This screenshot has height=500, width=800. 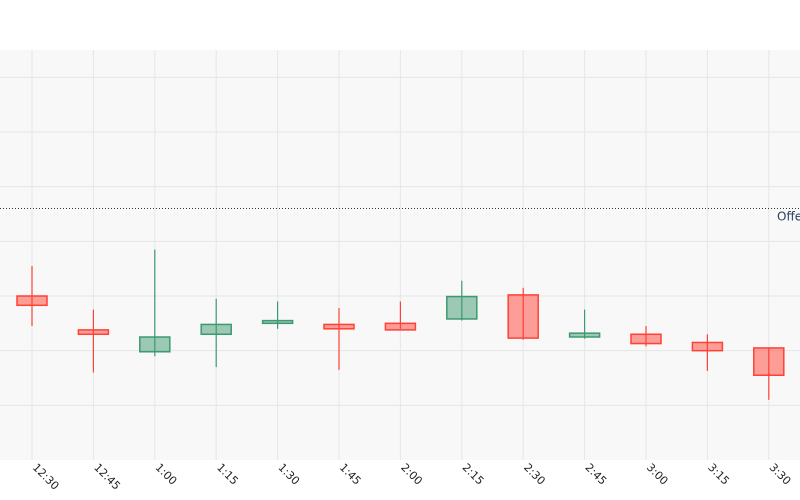 What do you see at coordinates (277, 315) in the screenshot?
I see `candle-1:30` at bounding box center [277, 315].